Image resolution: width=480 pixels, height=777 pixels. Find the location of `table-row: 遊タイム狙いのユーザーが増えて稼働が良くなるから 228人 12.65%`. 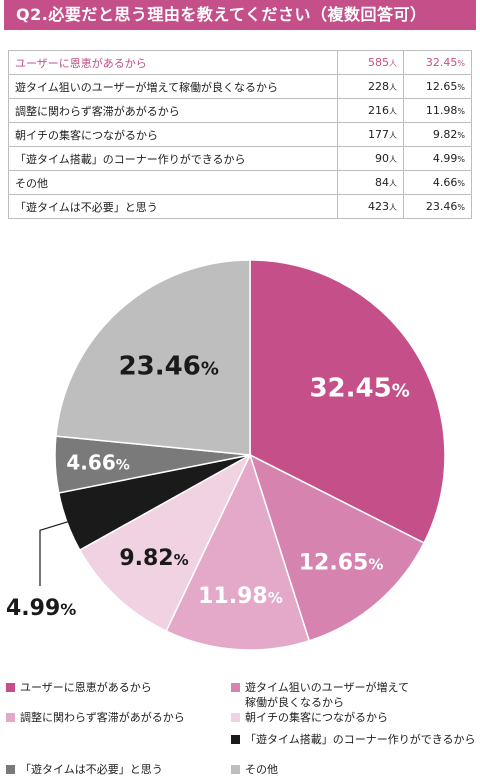

table-row: 遊タイム狙いのユーザーが増えて稼働が良くなるから 228人 12.65% is located at coordinates (239, 86).